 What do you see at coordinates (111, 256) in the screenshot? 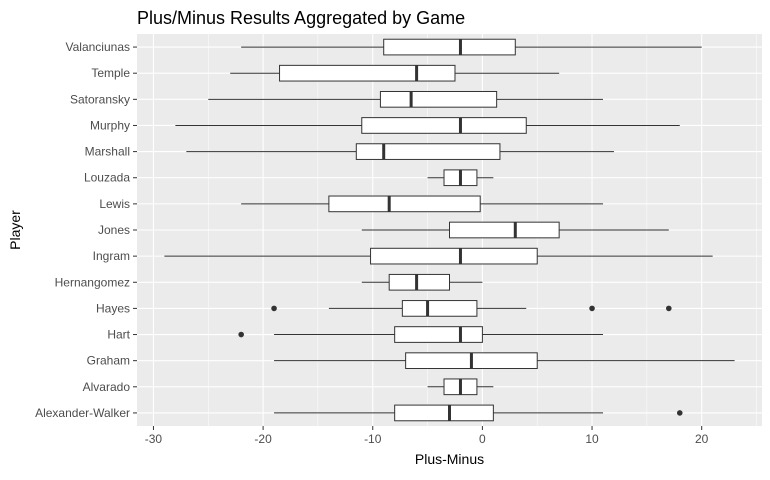
I see `y-tick-label-ingram: Ingram` at bounding box center [111, 256].